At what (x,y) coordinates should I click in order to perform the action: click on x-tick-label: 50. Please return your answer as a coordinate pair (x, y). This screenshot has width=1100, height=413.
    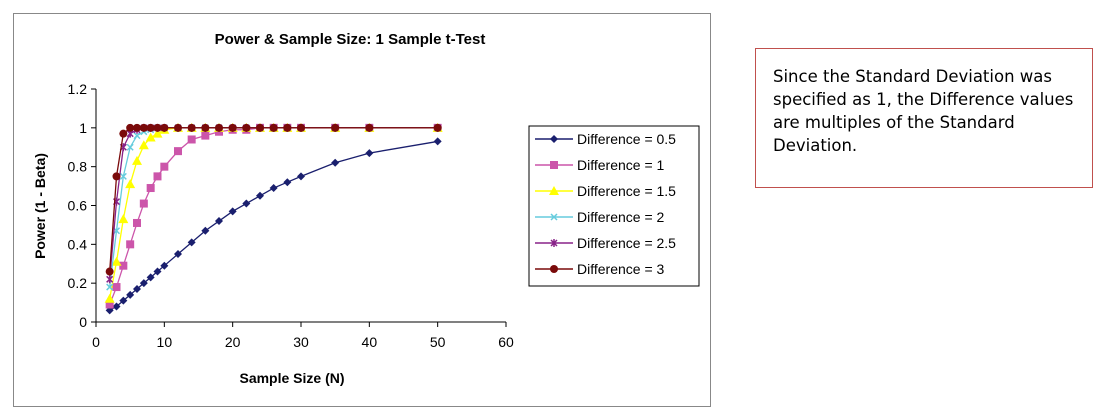
    Looking at the image, I should click on (438, 342).